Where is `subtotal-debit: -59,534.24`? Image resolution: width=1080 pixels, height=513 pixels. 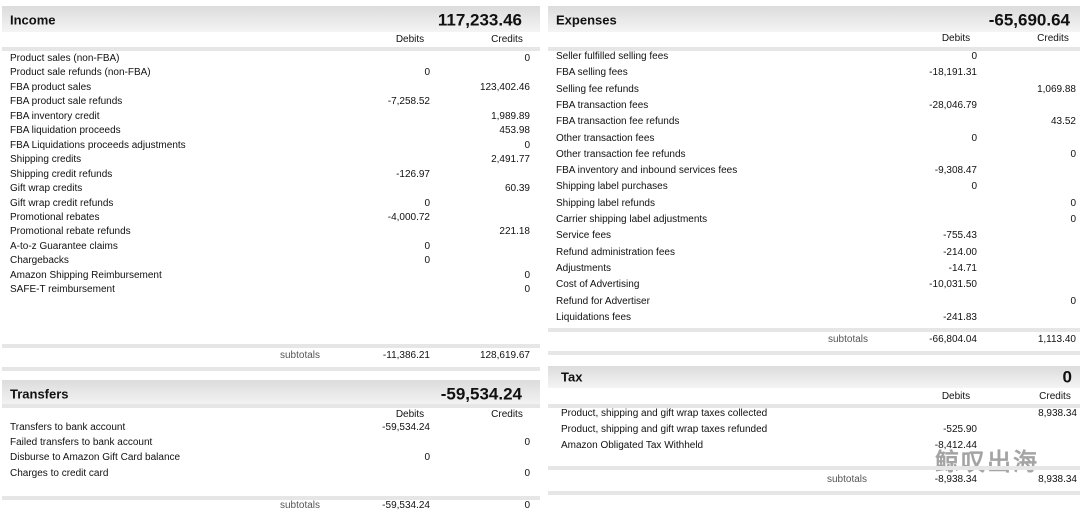
subtotal-debit: -59,534.24 is located at coordinates (406, 505).